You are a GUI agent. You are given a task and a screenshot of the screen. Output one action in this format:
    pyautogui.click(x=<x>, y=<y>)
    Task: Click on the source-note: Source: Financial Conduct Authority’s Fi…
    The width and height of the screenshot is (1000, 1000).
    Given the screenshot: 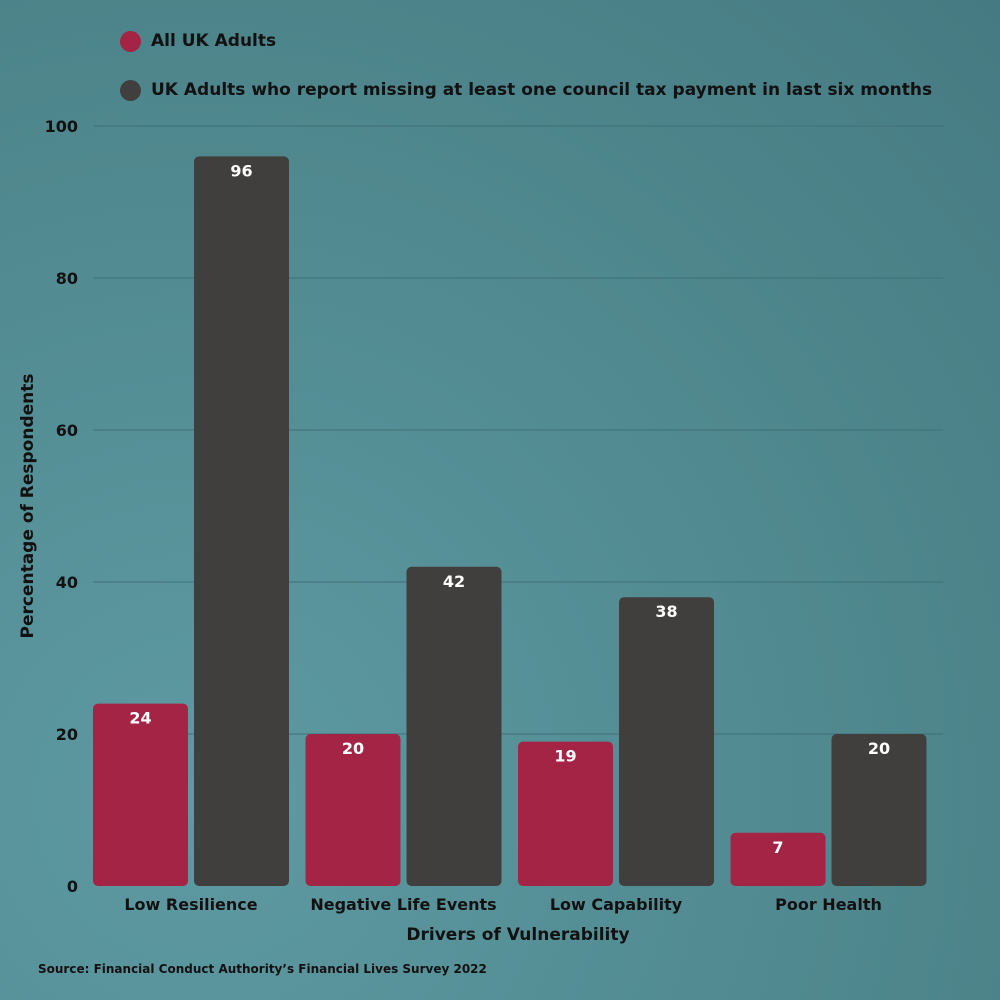 What is the action you would take?
    pyautogui.click(x=262, y=969)
    